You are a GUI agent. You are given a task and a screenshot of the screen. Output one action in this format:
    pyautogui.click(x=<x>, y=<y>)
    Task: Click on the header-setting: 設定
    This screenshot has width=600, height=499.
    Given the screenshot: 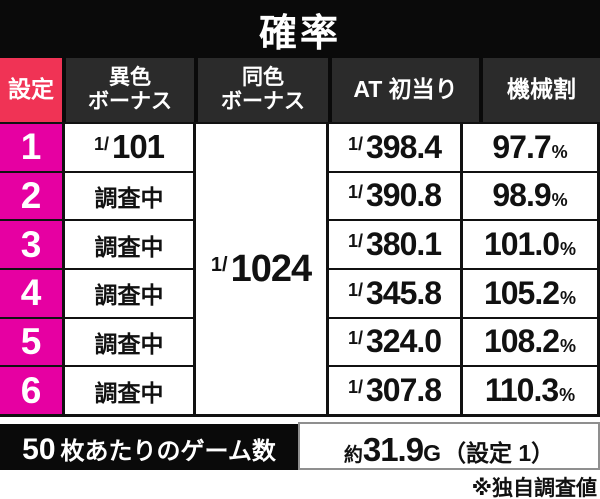 What is the action you would take?
    pyautogui.click(x=31, y=90)
    